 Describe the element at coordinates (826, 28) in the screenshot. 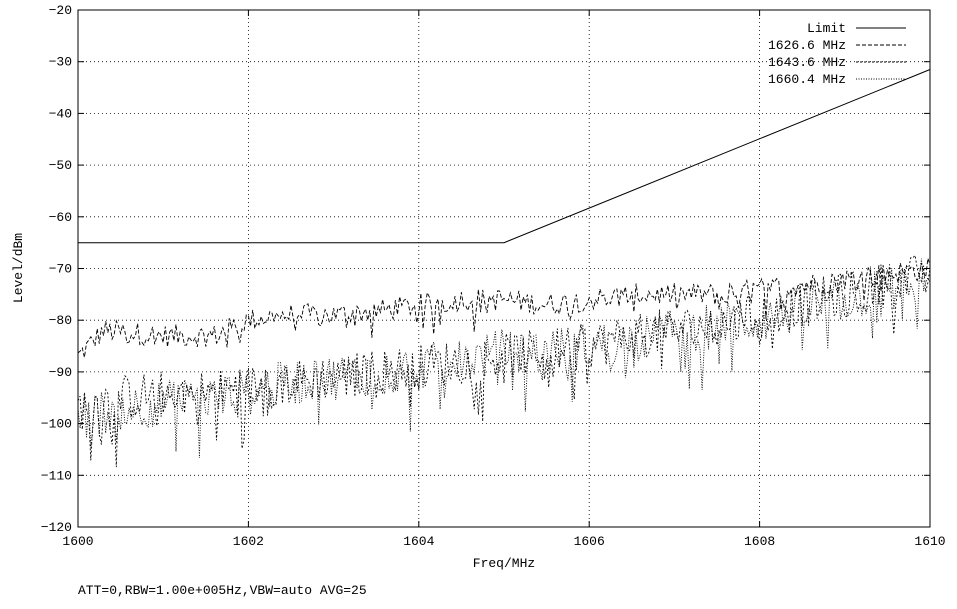

I see `legend-label: Limit` at that location.